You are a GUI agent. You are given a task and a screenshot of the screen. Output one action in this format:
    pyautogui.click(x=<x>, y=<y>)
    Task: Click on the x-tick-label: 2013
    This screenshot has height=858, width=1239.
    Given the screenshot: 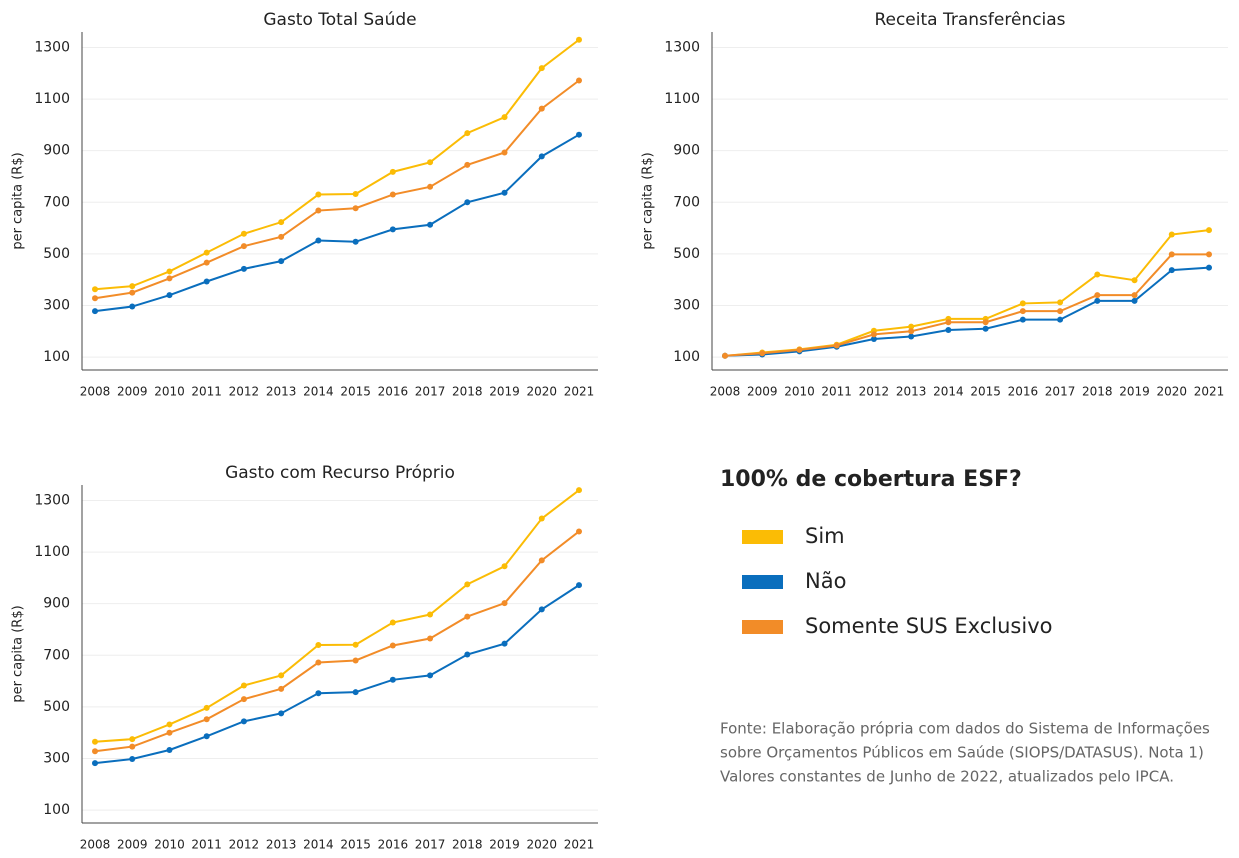 What is the action you would take?
    pyautogui.click(x=281, y=845)
    